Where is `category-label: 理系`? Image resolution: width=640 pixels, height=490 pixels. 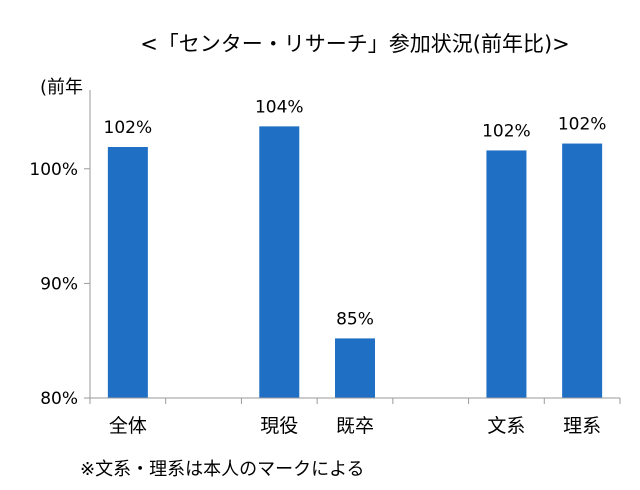
category-label: 理系 is located at coordinates (582, 426).